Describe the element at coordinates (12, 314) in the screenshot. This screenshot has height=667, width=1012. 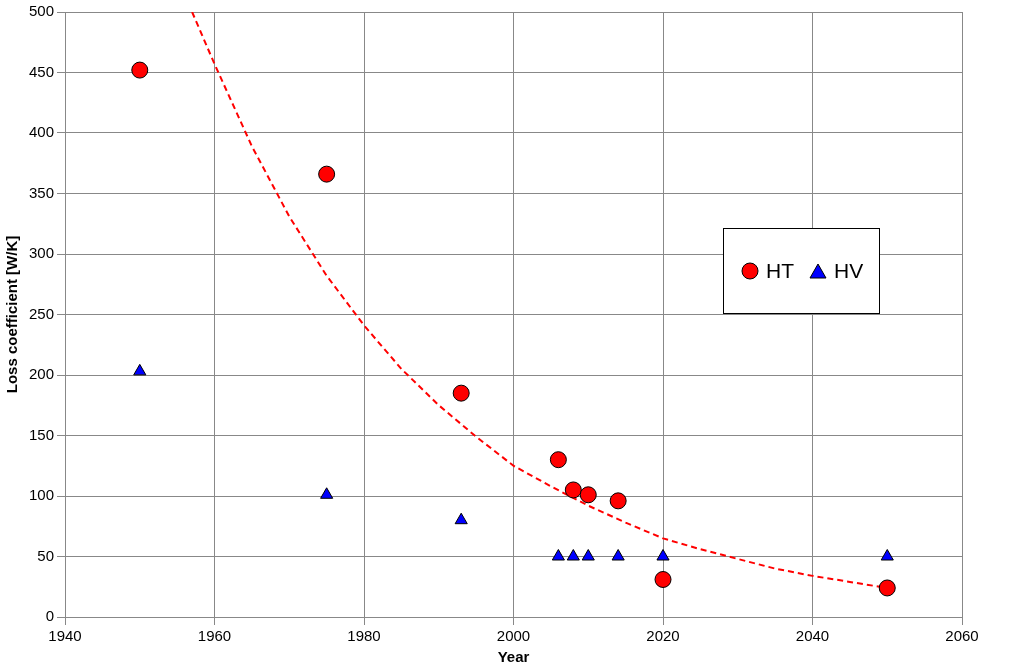
I see `y-axis-title: Loss coefficient [W/K]` at that location.